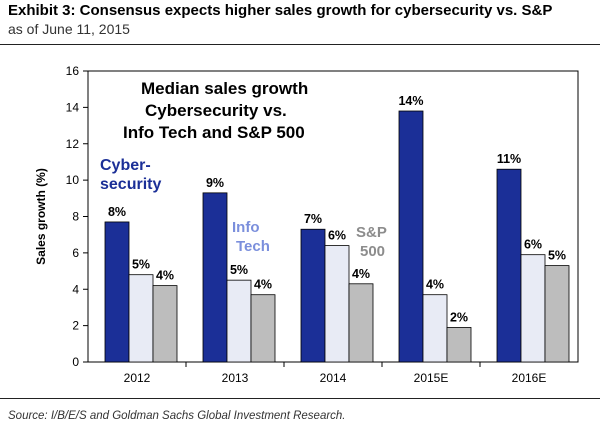 The image size is (600, 434). What do you see at coordinates (137, 378) in the screenshot?
I see `x-tick-label: 2012` at bounding box center [137, 378].